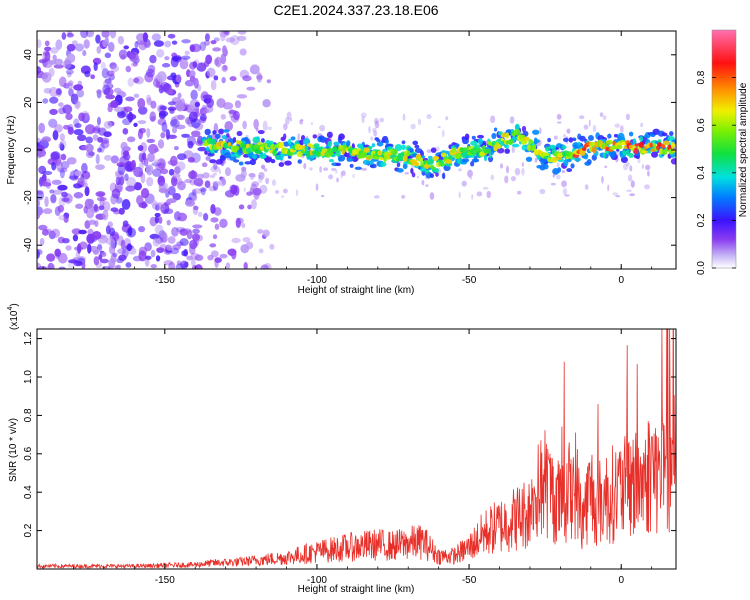 The height and width of the screenshot is (600, 750). What do you see at coordinates (28, 197) in the screenshot?
I see `y-tick-label: -20` at bounding box center [28, 197].